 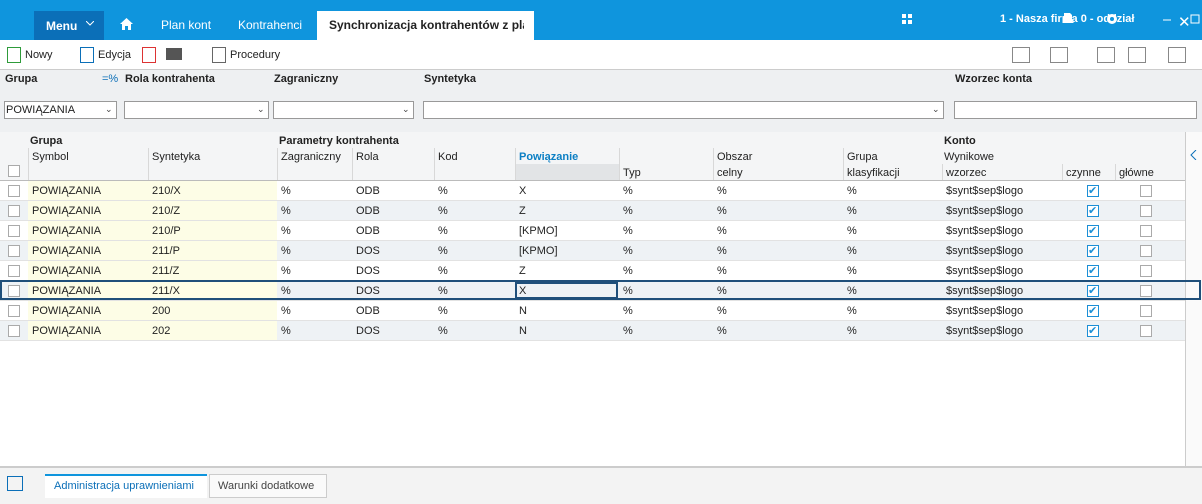 I want to click on table-cell: Z, so click(x=522, y=271).